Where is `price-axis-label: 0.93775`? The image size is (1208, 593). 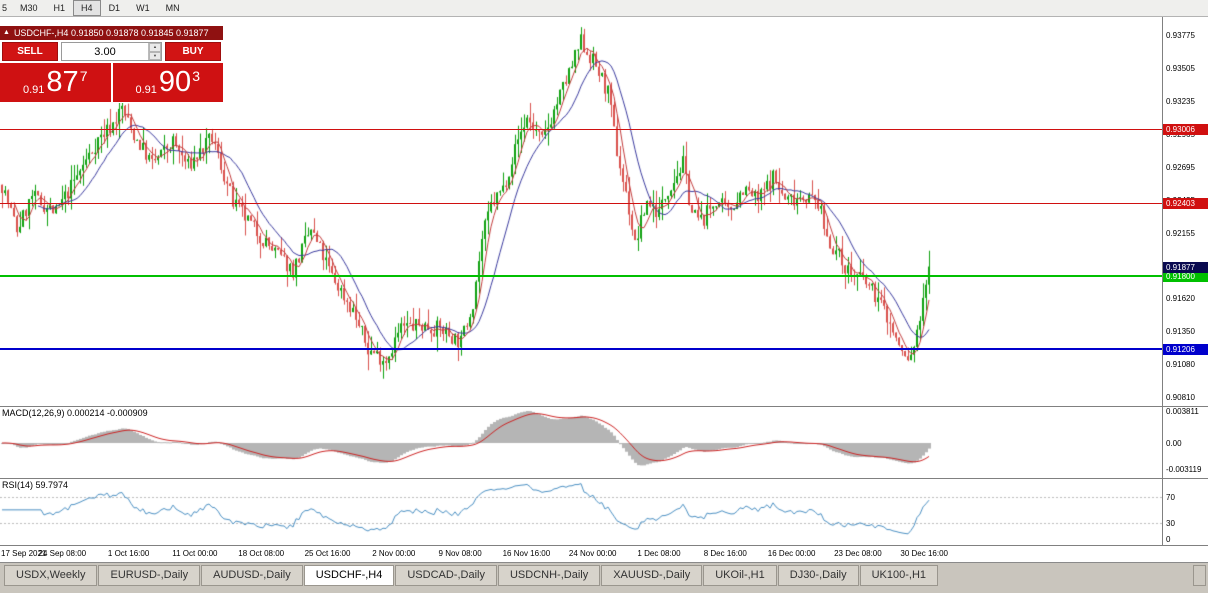 price-axis-label: 0.93775 is located at coordinates (1180, 35).